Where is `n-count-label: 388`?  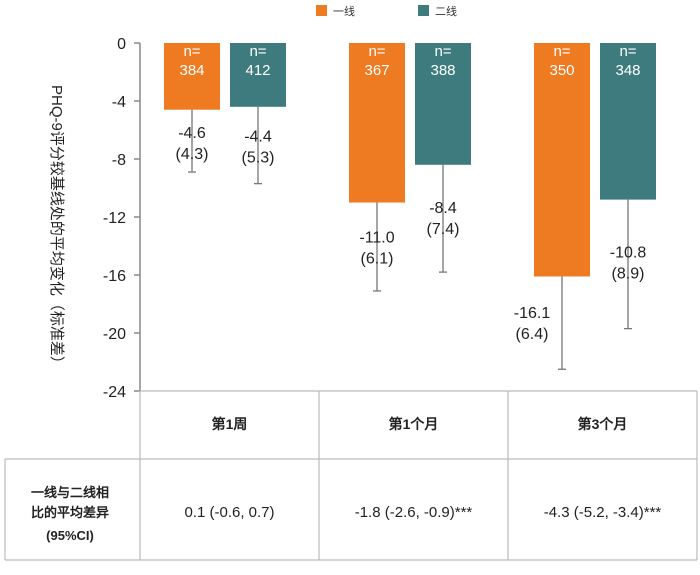 n-count-label: 388 is located at coordinates (442, 70).